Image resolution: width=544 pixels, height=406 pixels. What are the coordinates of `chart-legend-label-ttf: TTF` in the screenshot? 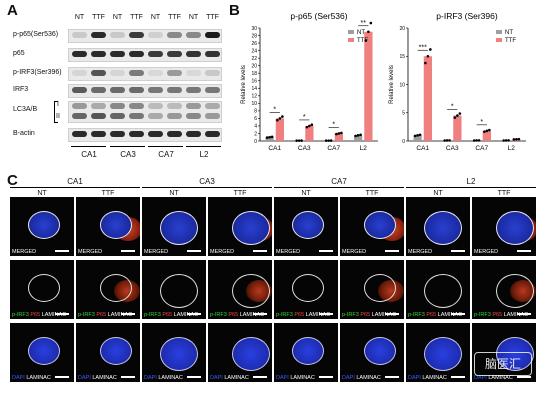 It's located at (510, 41).